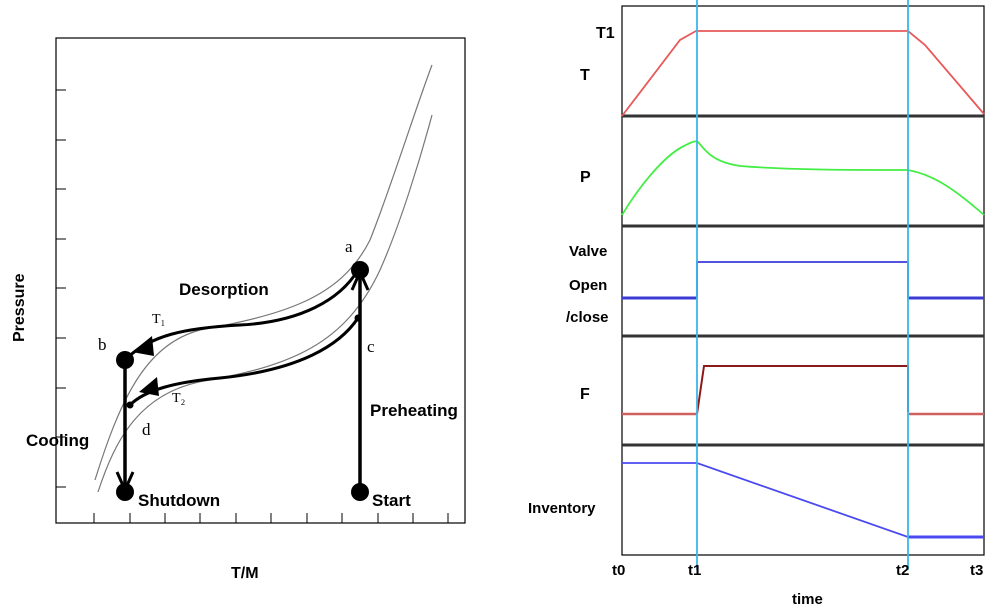 This screenshot has width=988, height=609. I want to click on left-y-axis-label: Pressure, so click(19, 307).